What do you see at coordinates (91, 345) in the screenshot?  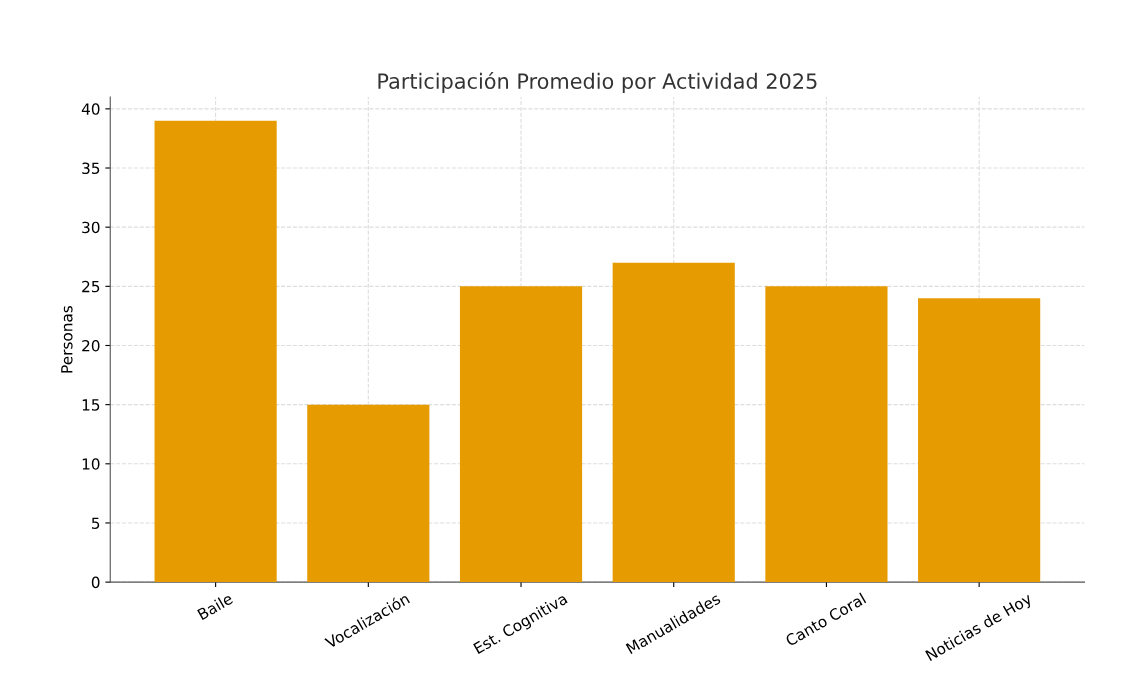 I see `y-tick-label: 20` at bounding box center [91, 345].